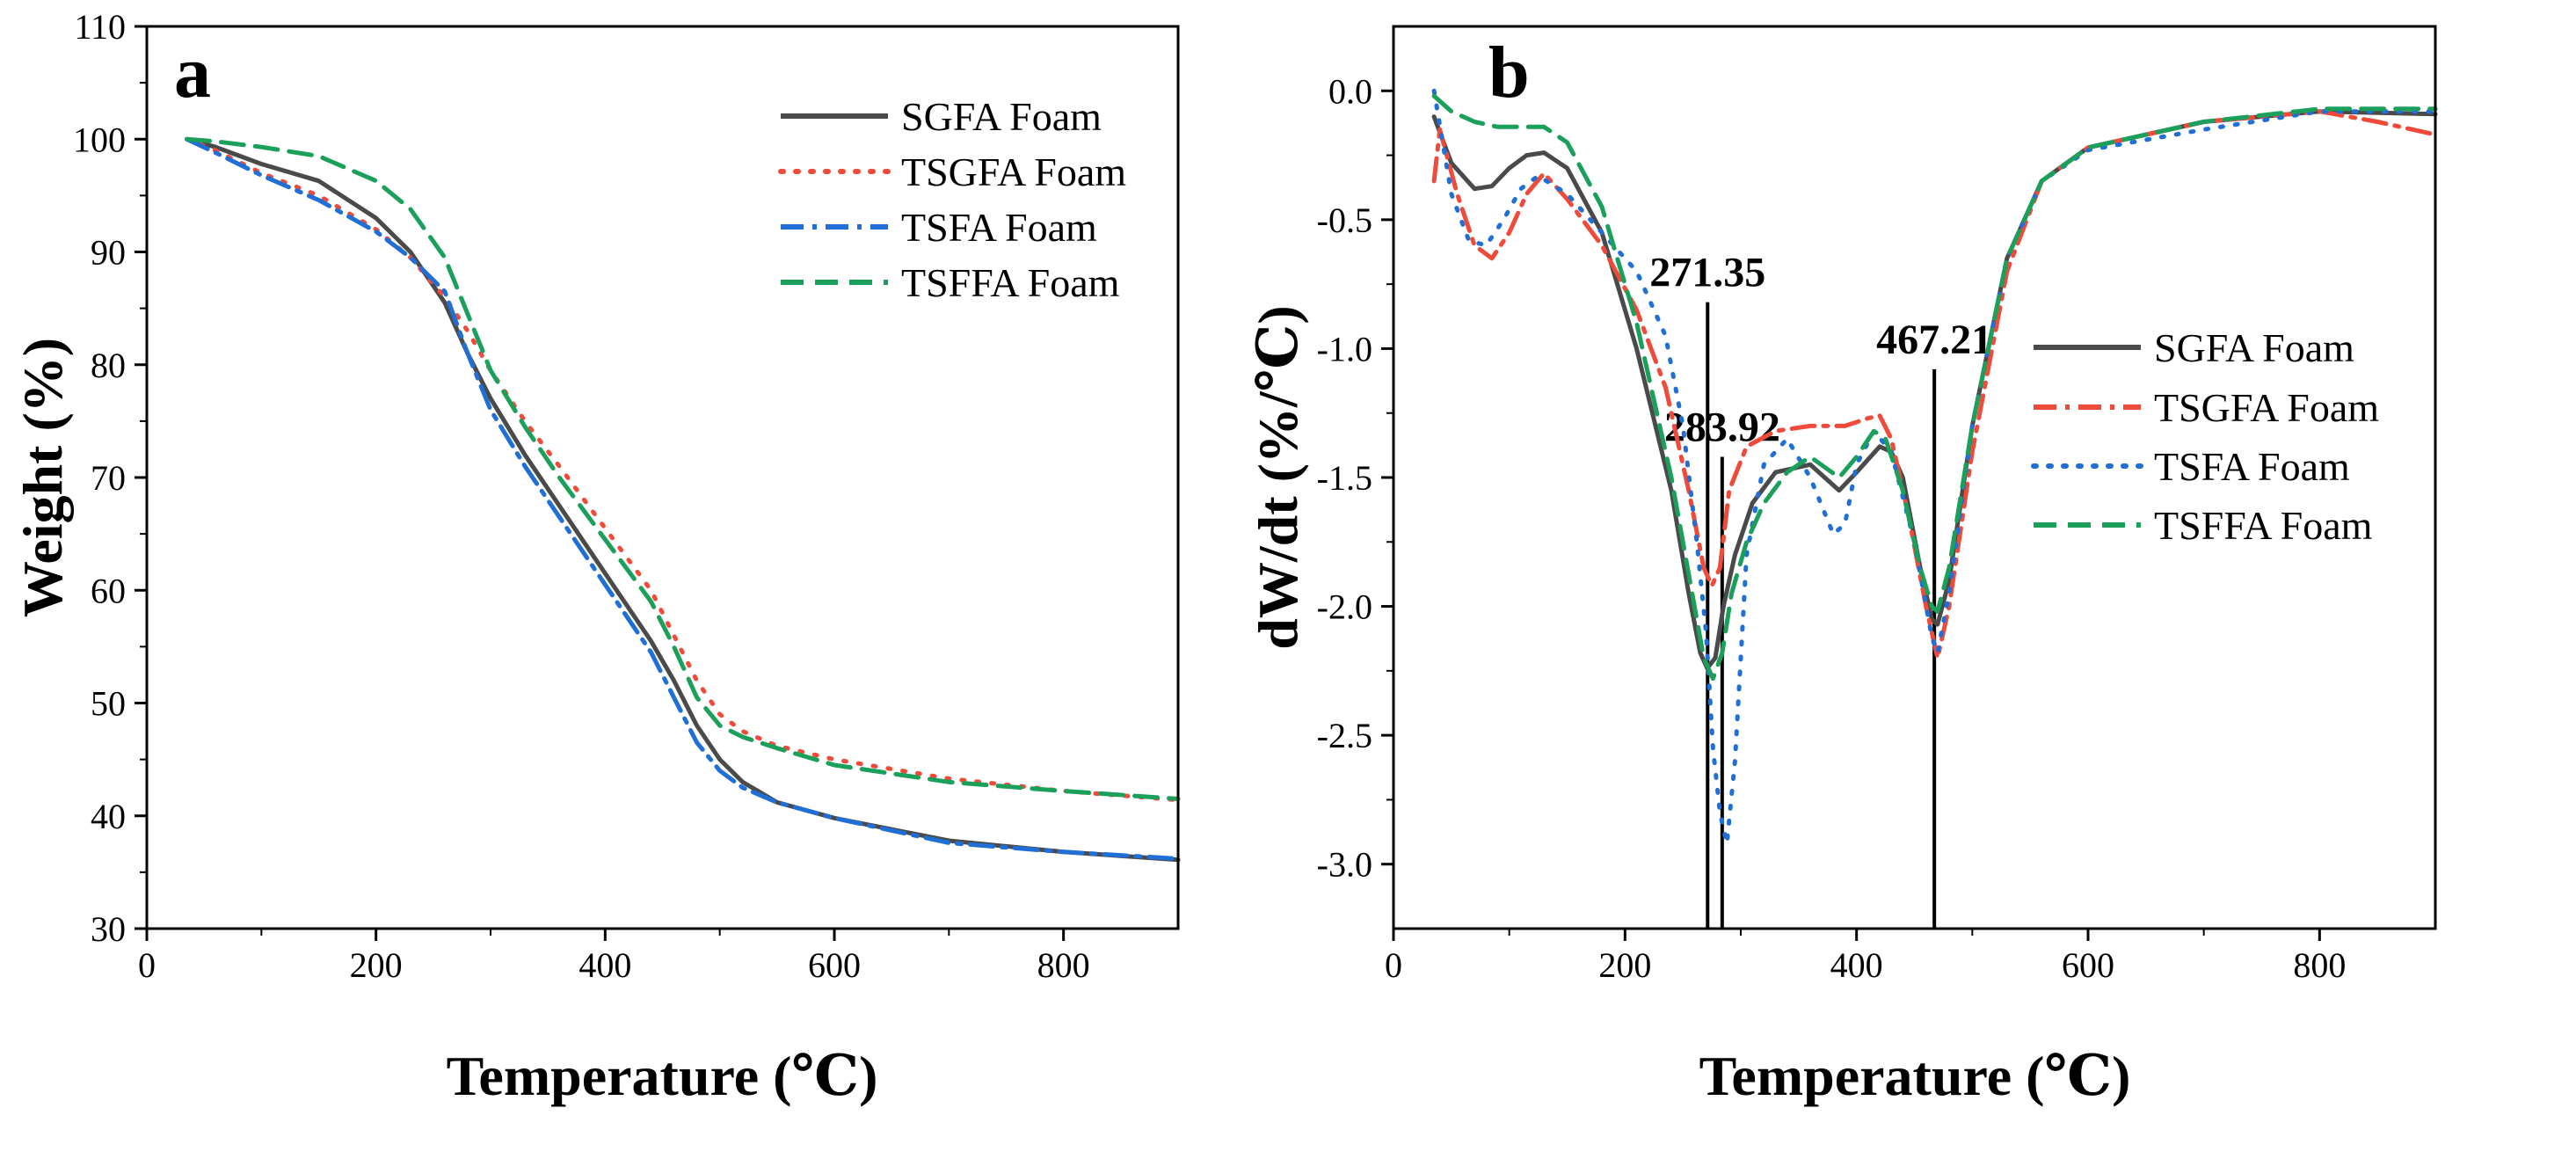  What do you see at coordinates (605, 965) in the screenshot?
I see `panel-a-x-tick-label: 400` at bounding box center [605, 965].